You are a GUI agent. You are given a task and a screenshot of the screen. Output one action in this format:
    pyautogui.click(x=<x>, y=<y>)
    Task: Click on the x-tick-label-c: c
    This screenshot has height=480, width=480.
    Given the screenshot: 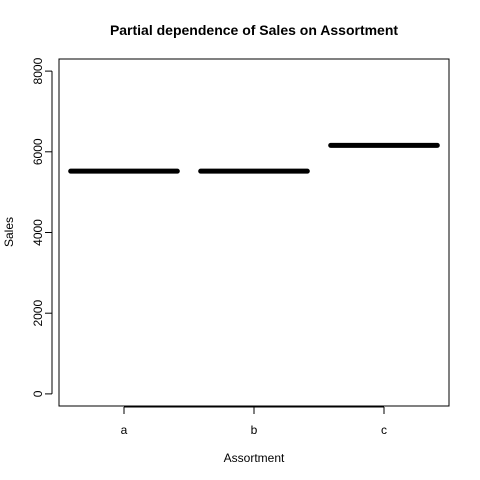 What is the action you would take?
    pyautogui.click(x=384, y=430)
    